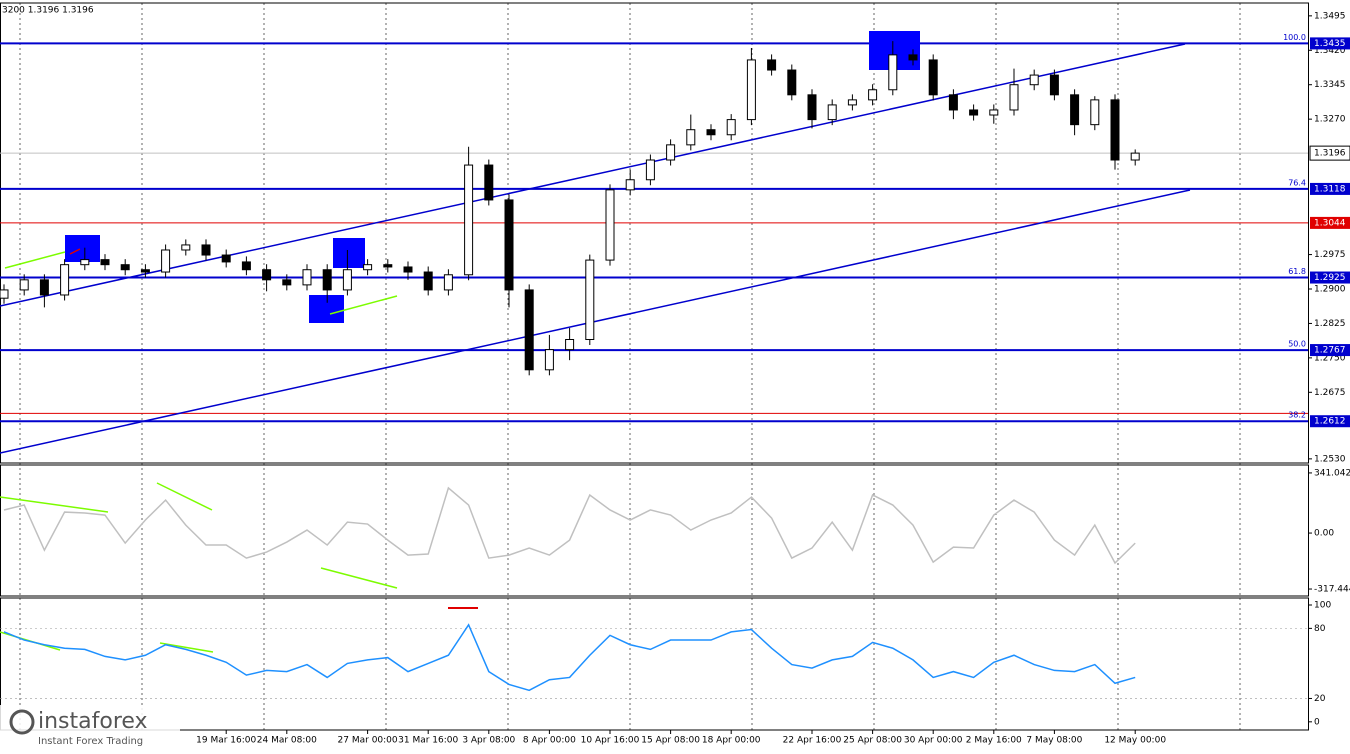 The image size is (1350, 754). Describe the element at coordinates (549, 741) in the screenshot. I see `x-tick-label: 8 Apr 00:00` at that location.